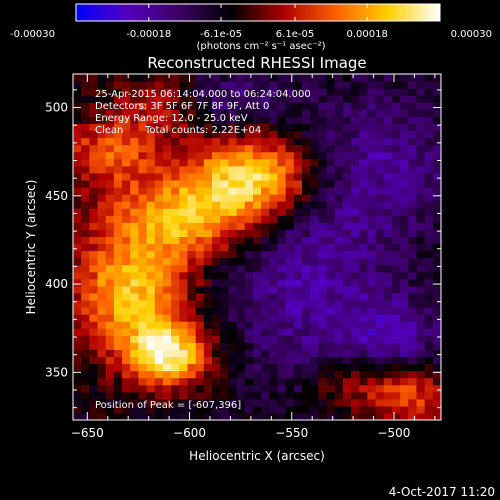 This screenshot has height=500, width=500. I want to click on x-axis-label: Heliocentric X (arcsec), so click(257, 456).